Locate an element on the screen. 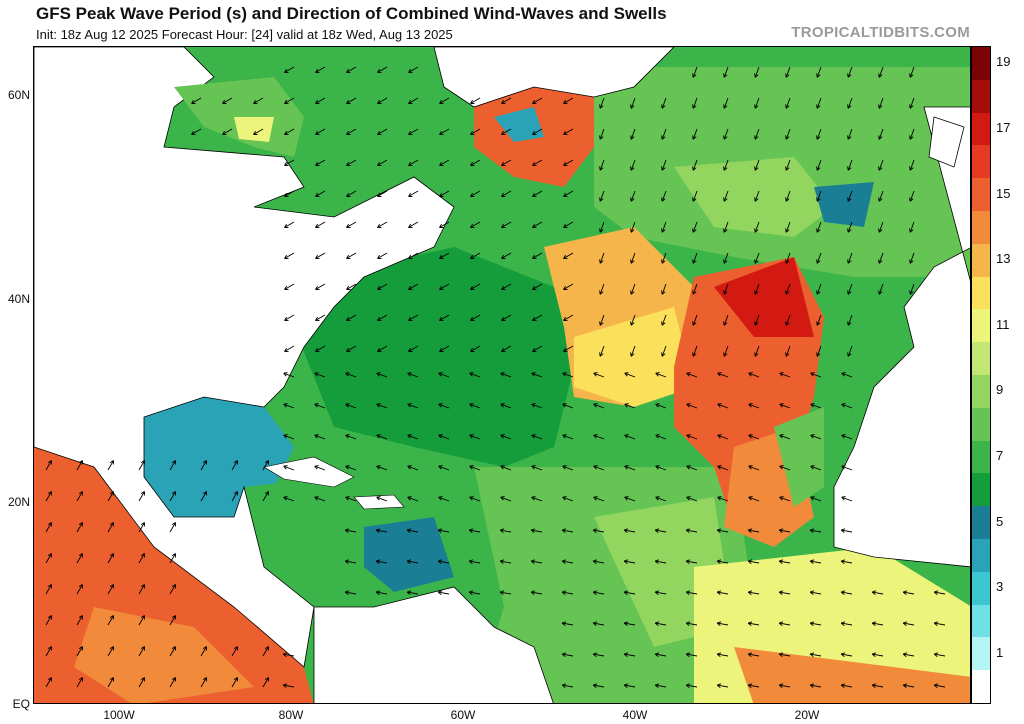  gulf-of-guinea-zone is located at coordinates (852, 675).